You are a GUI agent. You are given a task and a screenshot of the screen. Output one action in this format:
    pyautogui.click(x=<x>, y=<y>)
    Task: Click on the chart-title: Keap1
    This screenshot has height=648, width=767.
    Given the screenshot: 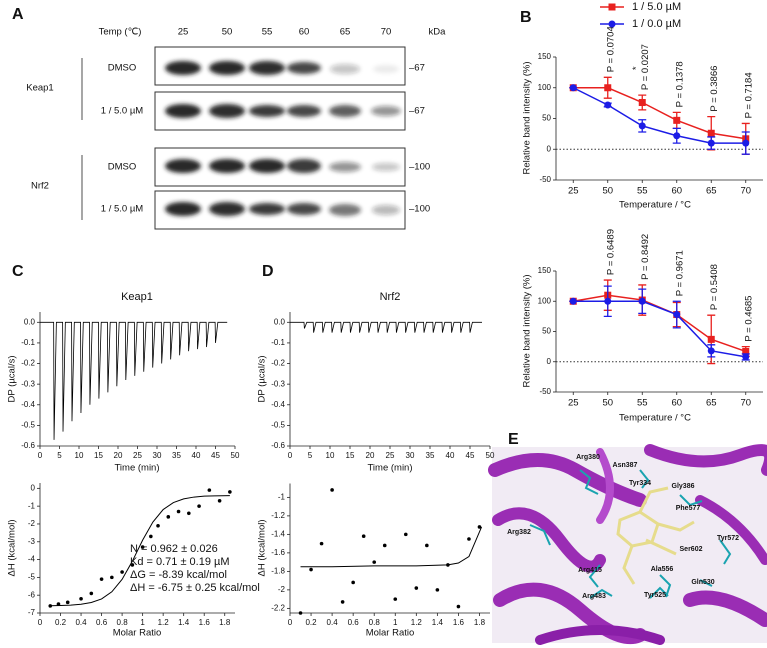 What is the action you would take?
    pyautogui.click(x=137, y=297)
    